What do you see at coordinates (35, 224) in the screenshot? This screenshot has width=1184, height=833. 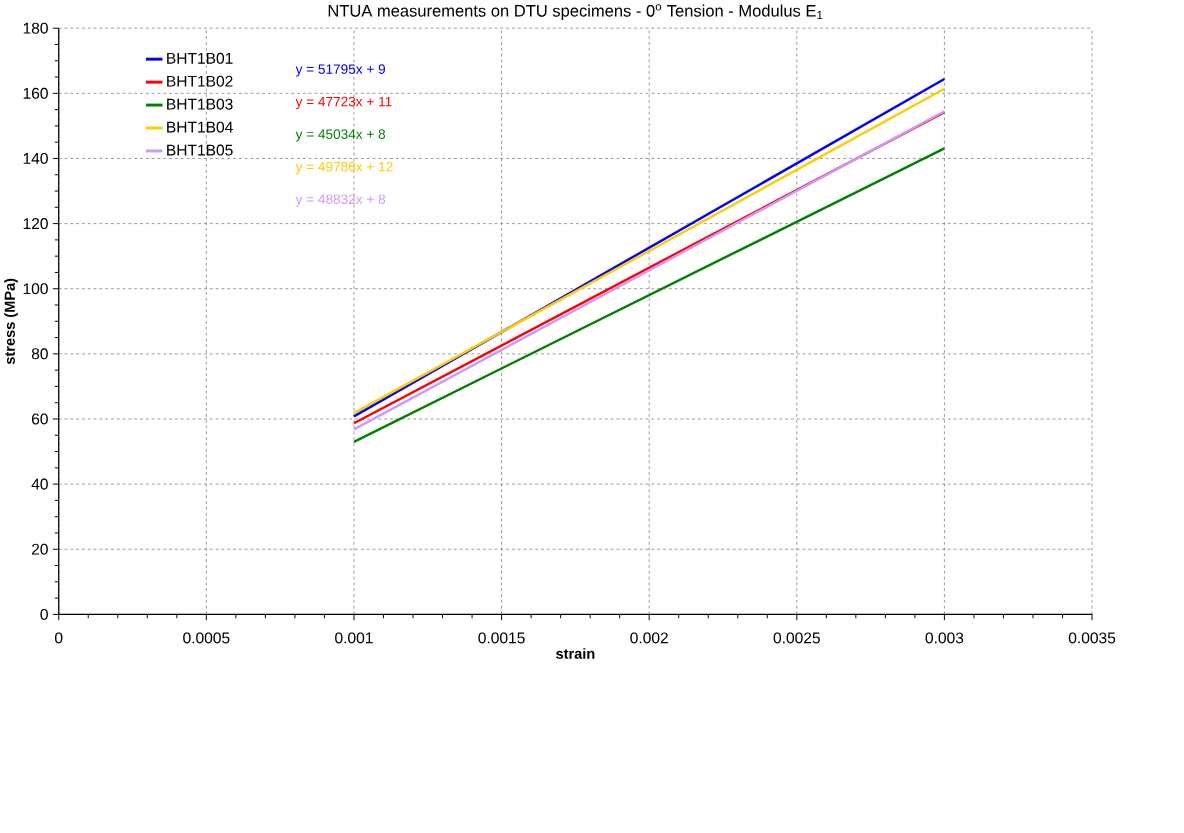 I see `y-tick-label: 120` at bounding box center [35, 224].